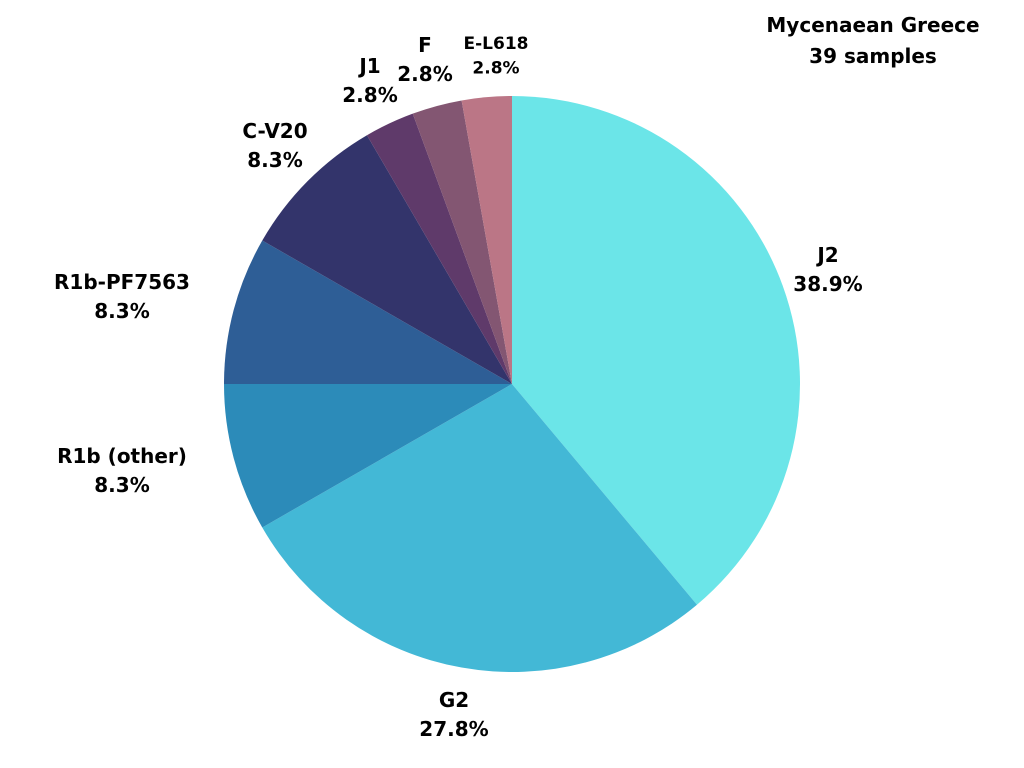  What do you see at coordinates (368, 456) in the screenshot?
I see `pie-slice-r1b-other` at bounding box center [368, 456].